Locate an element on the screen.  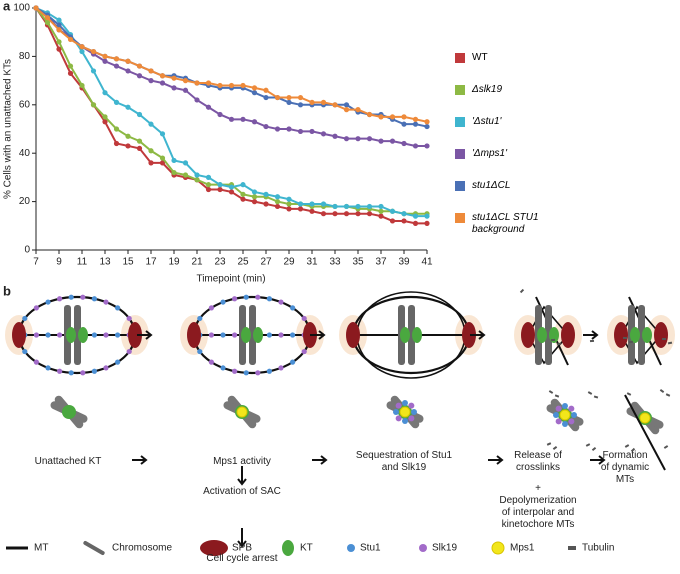
legend-slk19 is located at coordinates (423, 548).